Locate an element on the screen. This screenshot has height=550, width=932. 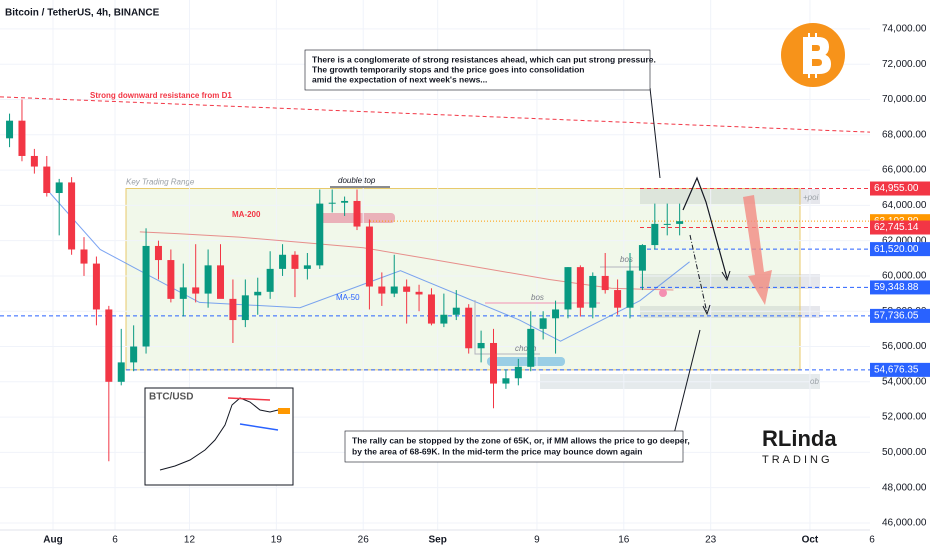
y-tick-label: 72,000.00 is located at coordinates (904, 64).